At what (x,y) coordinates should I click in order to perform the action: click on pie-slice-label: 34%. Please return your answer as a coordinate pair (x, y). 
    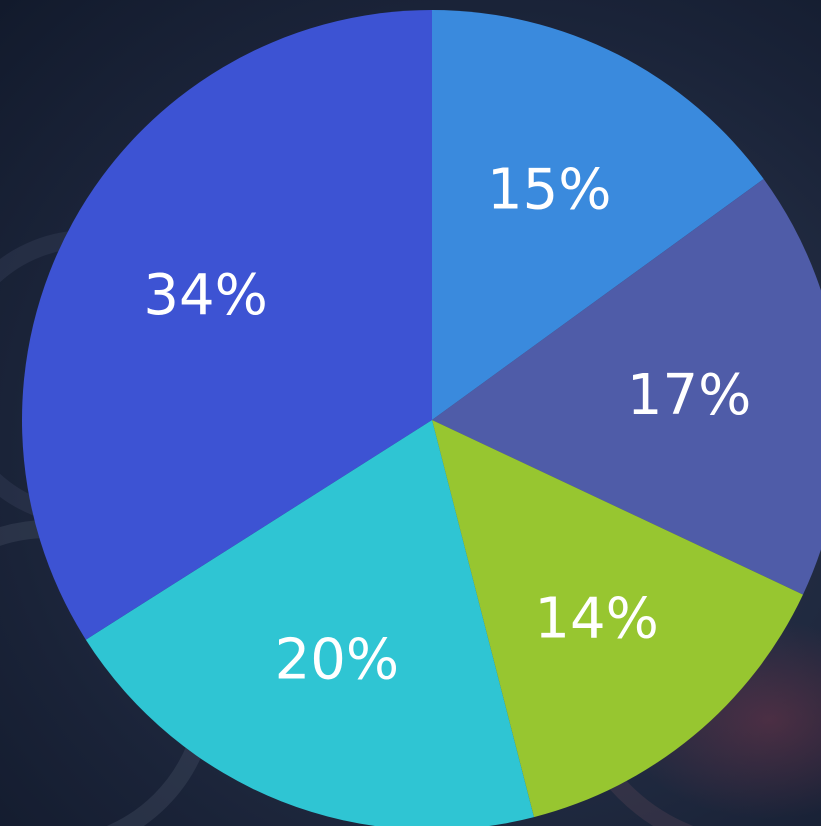
    Looking at the image, I should click on (205, 295).